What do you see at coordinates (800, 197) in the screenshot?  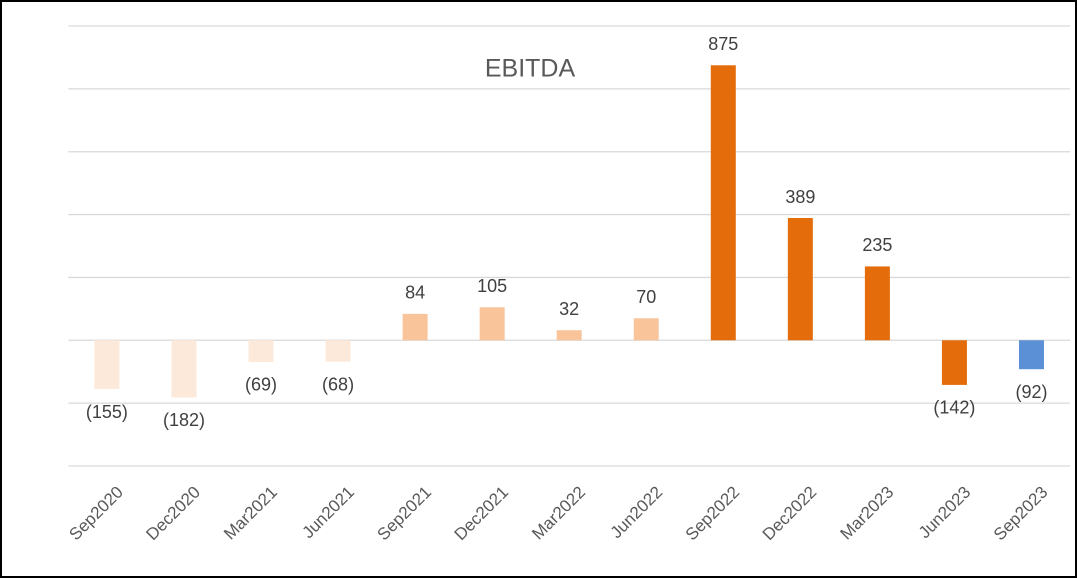 I see `data-label: 389` at bounding box center [800, 197].